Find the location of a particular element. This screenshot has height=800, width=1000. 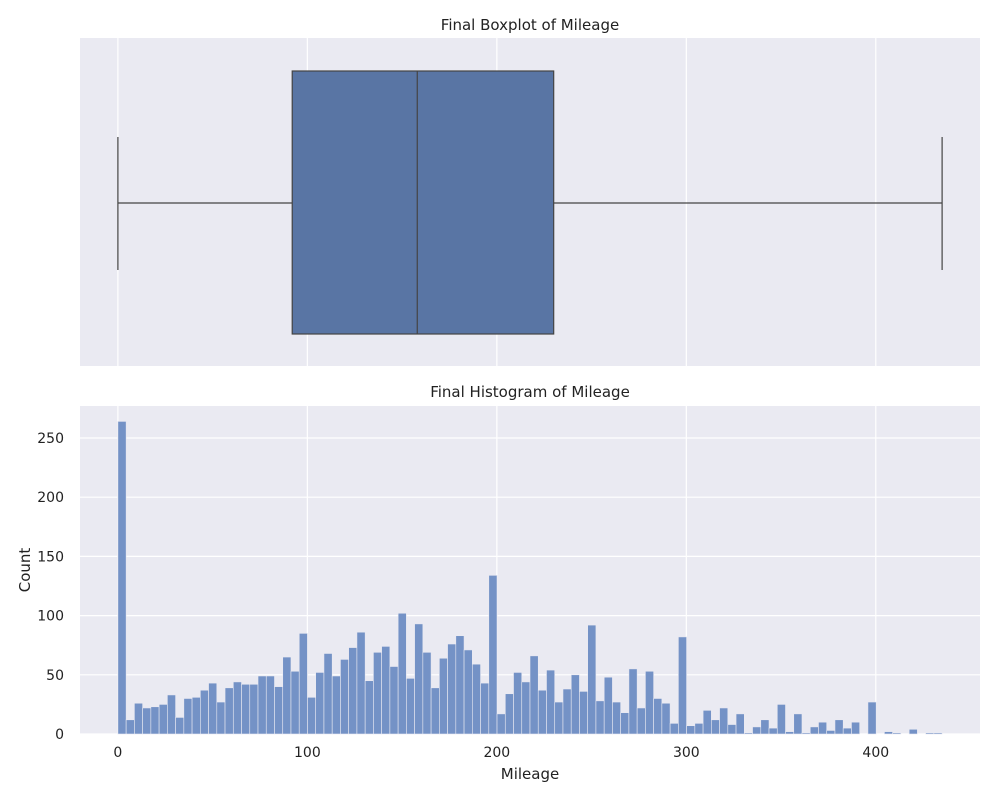

histogram-y-tick-label: 100 is located at coordinates (50, 617).